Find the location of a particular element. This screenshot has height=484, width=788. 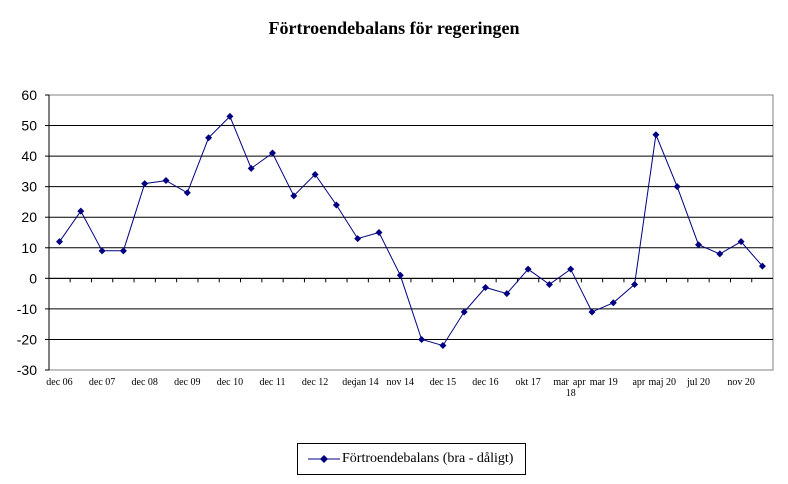

y-tick-label: 20 is located at coordinates (29, 217).